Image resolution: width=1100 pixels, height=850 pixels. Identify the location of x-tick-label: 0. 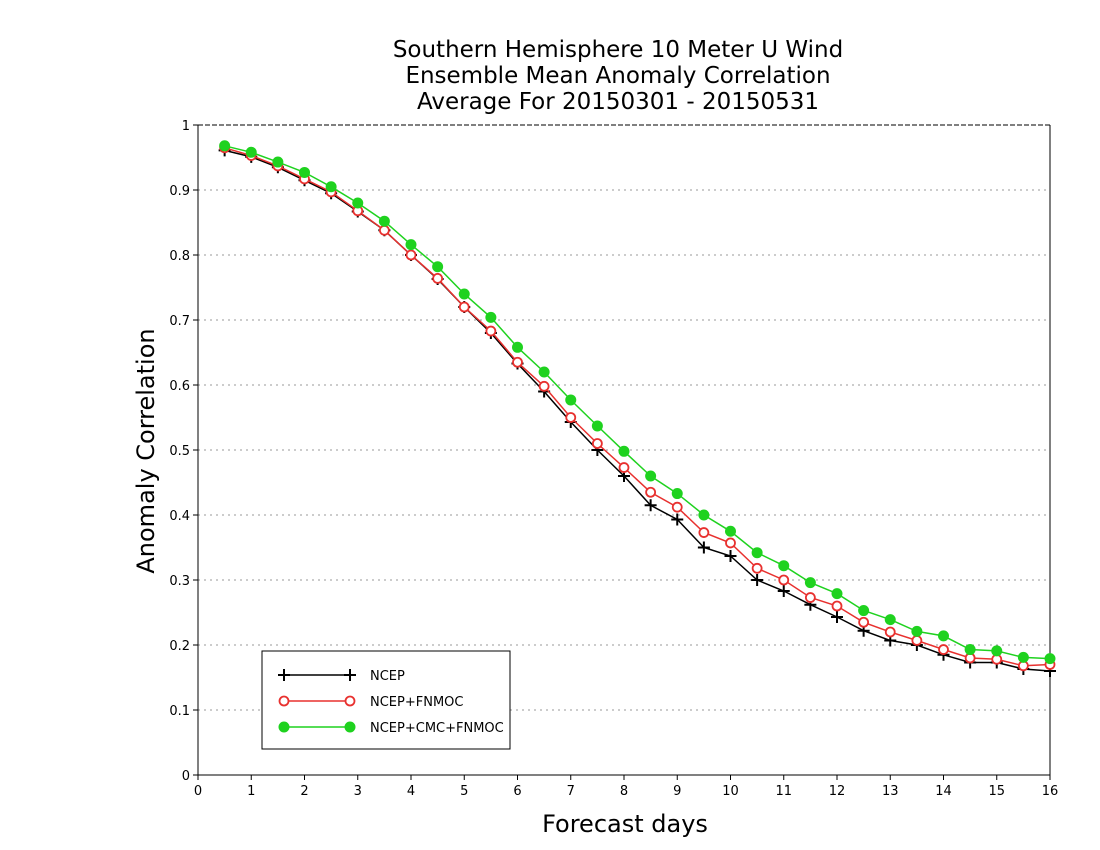
(198, 791).